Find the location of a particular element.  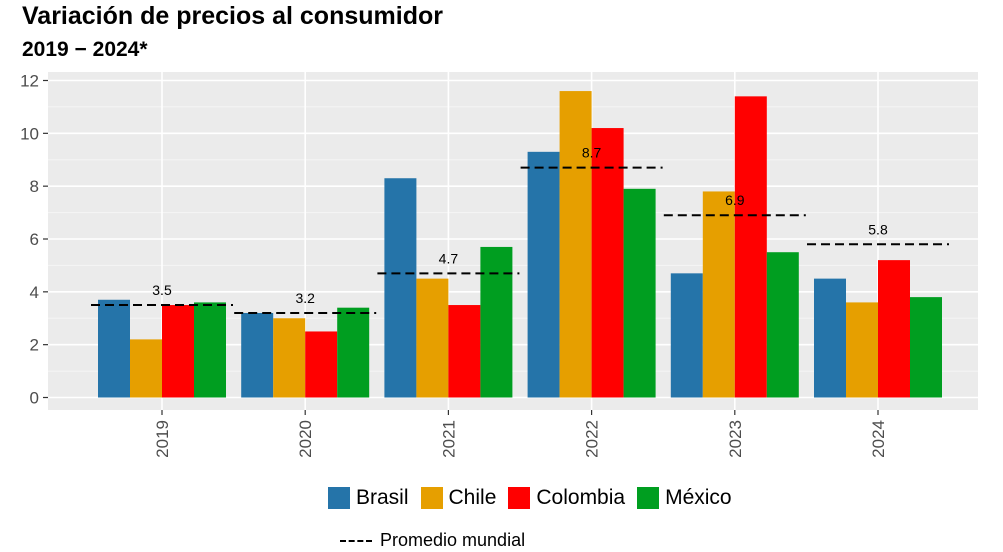

bar-colombia-2022 is located at coordinates (607, 263).